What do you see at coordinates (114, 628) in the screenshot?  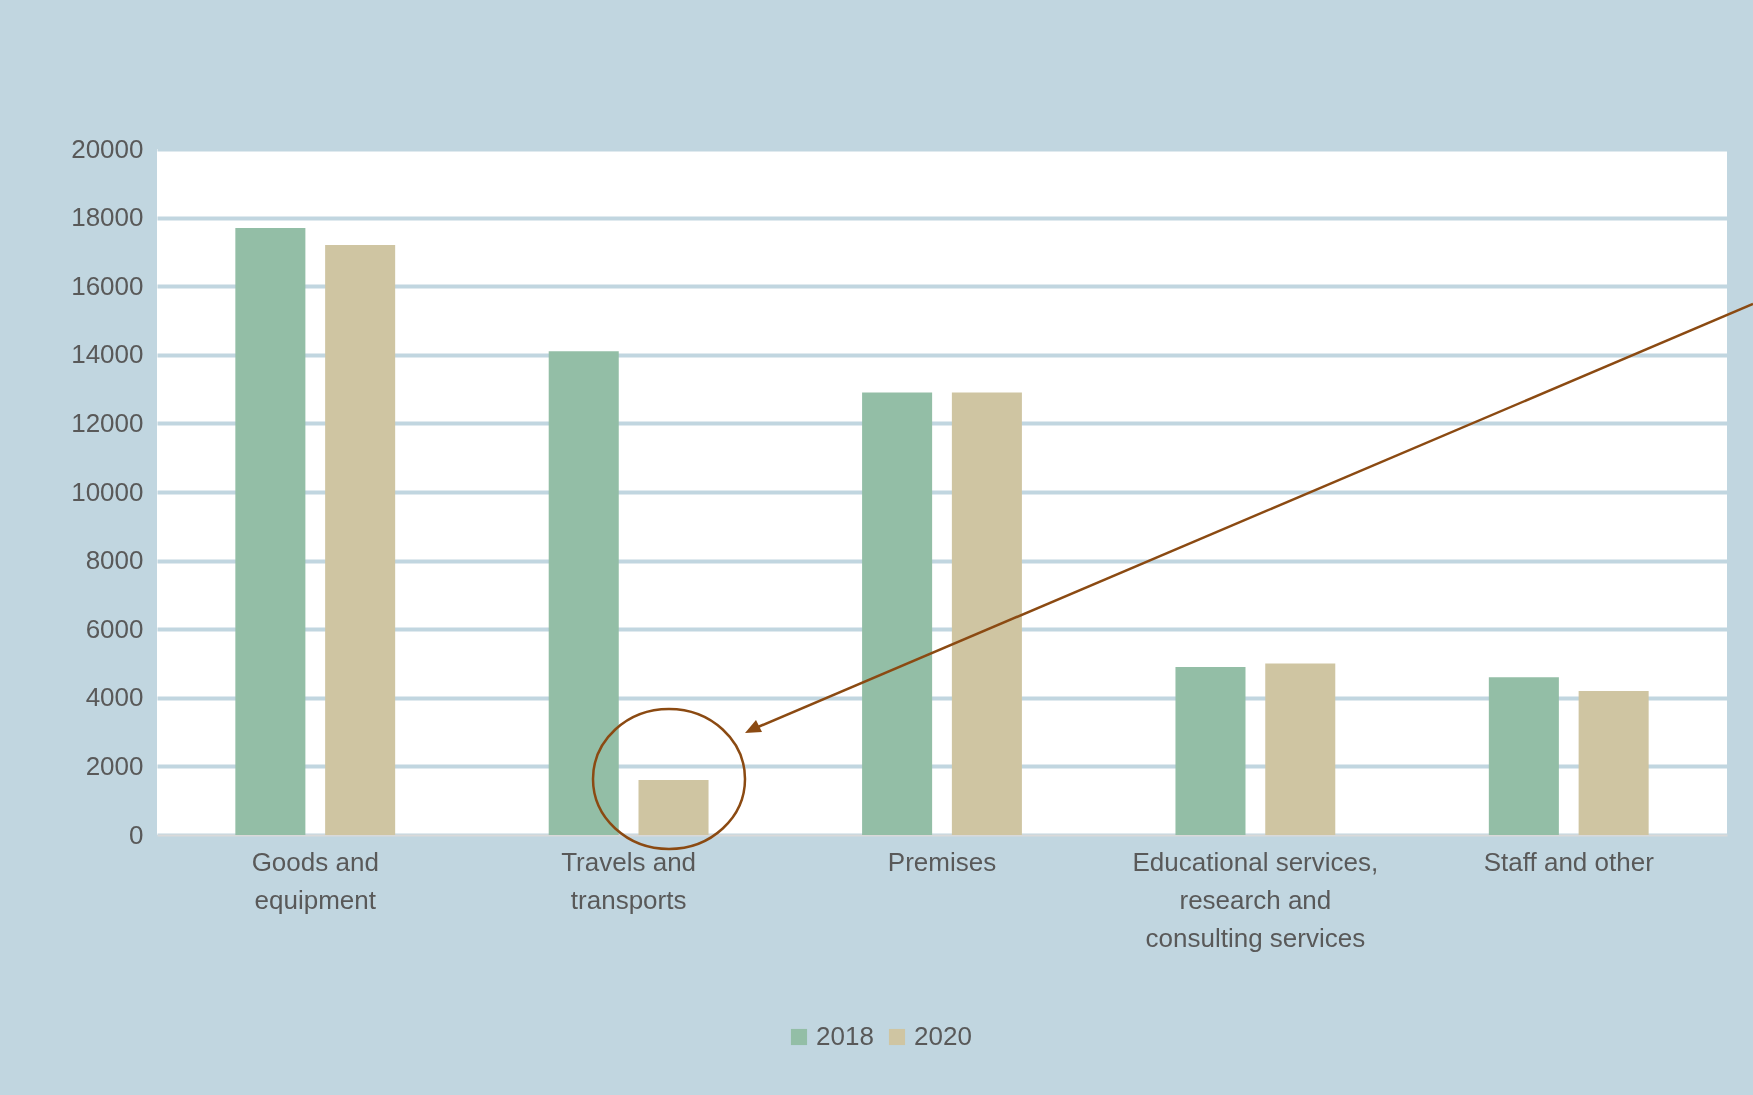 I see `y-tick-label: 6000` at bounding box center [114, 628].